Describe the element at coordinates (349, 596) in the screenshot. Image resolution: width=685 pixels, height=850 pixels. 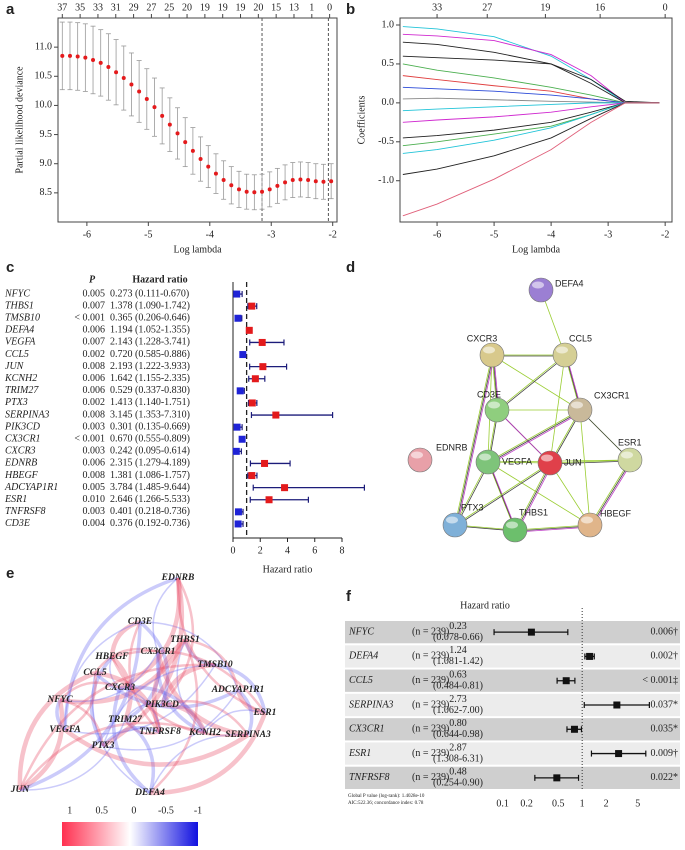
I see `panel-label: f` at that location.